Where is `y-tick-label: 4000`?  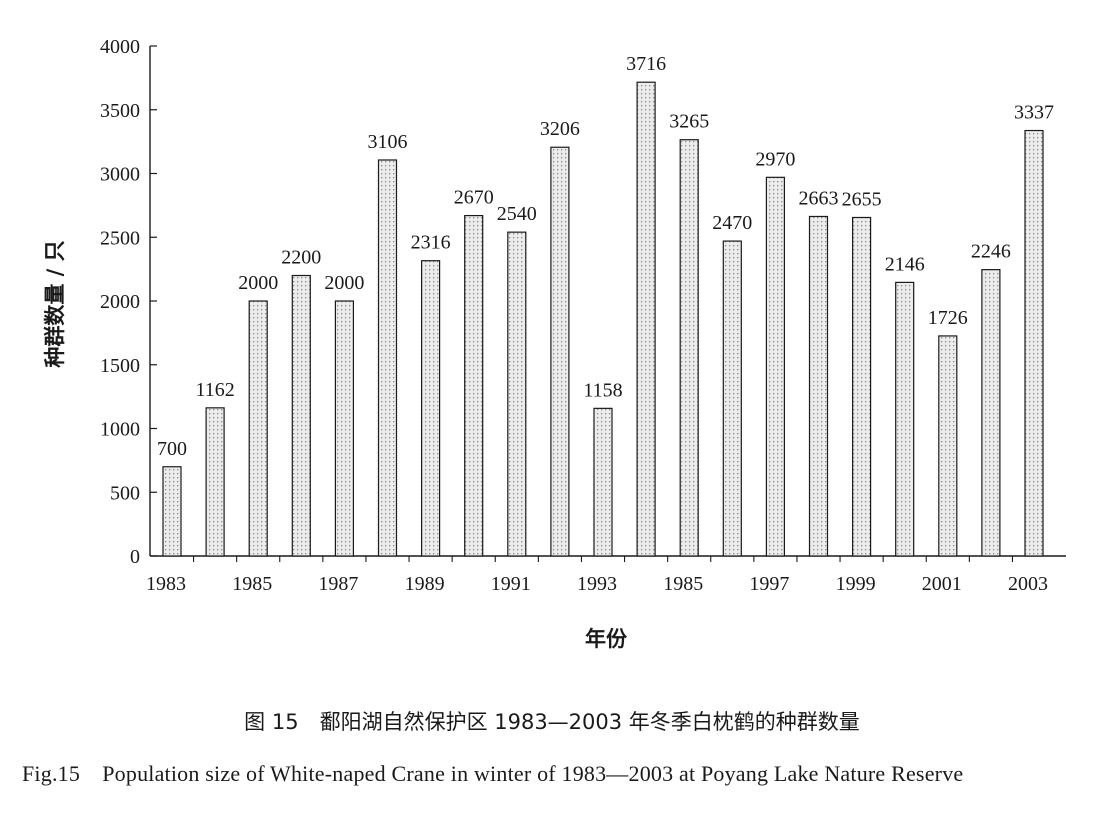
y-tick-label: 4000 is located at coordinates (120, 47).